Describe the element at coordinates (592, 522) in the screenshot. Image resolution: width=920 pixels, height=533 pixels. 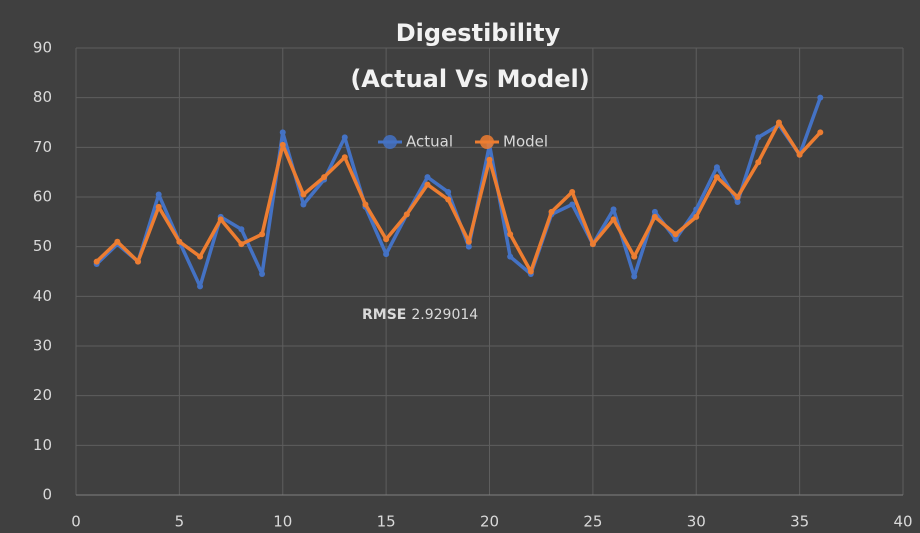
I see `x-tick-label: 25` at that location.